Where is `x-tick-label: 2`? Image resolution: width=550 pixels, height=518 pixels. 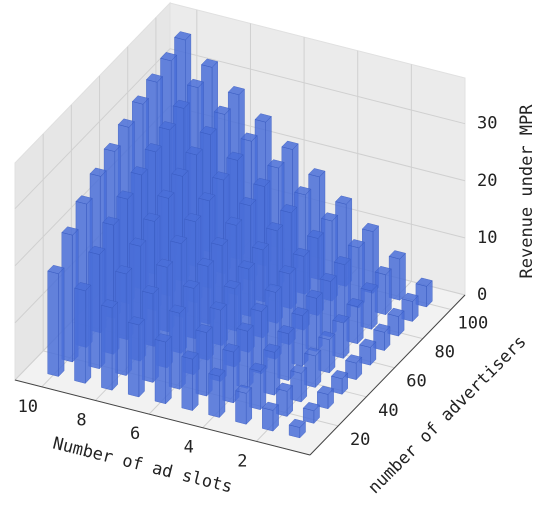 x-tick-label: 2 is located at coordinates (242, 461).